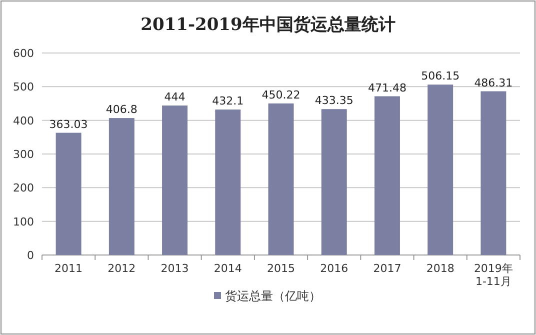  What do you see at coordinates (334, 268) in the screenshot?
I see `x-tick-label: 2016` at bounding box center [334, 268].